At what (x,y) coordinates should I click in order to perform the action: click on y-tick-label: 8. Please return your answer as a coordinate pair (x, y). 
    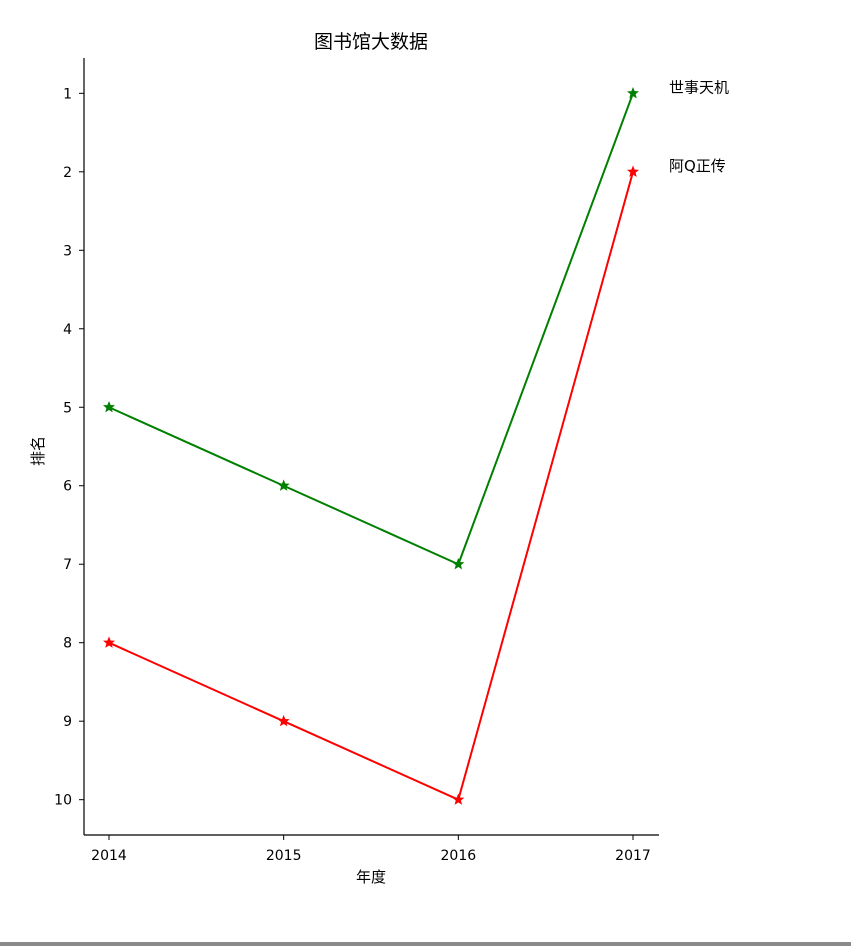
    Looking at the image, I should click on (67, 644).